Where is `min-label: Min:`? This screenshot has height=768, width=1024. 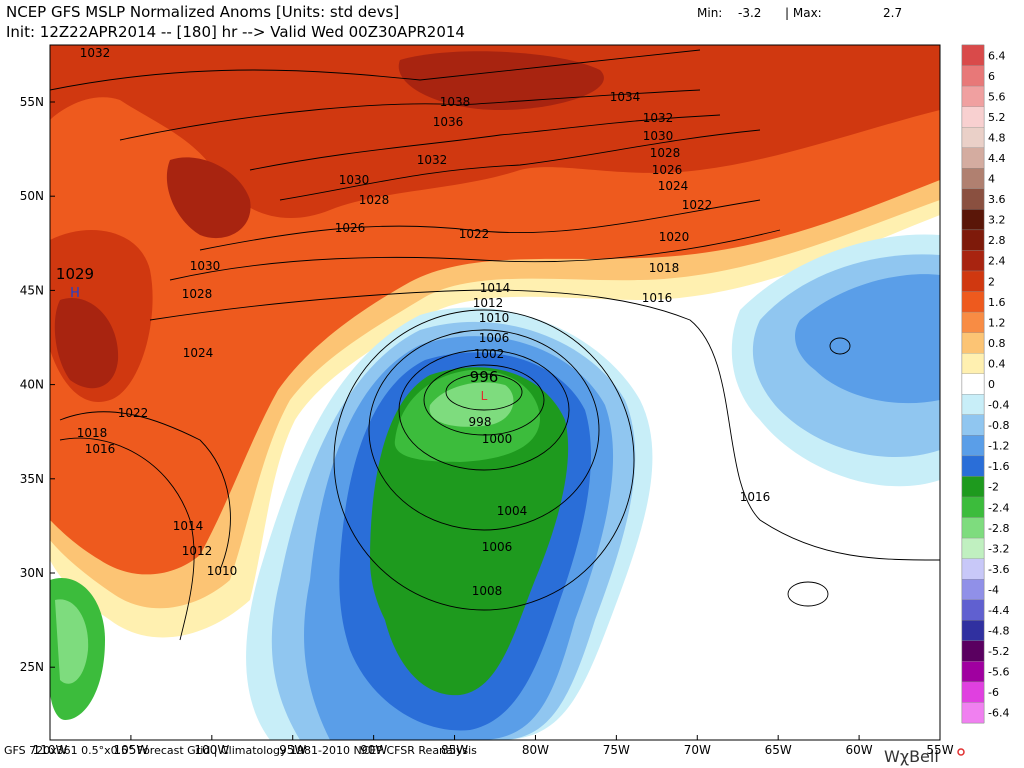
min-label: Min: is located at coordinates (709, 13).